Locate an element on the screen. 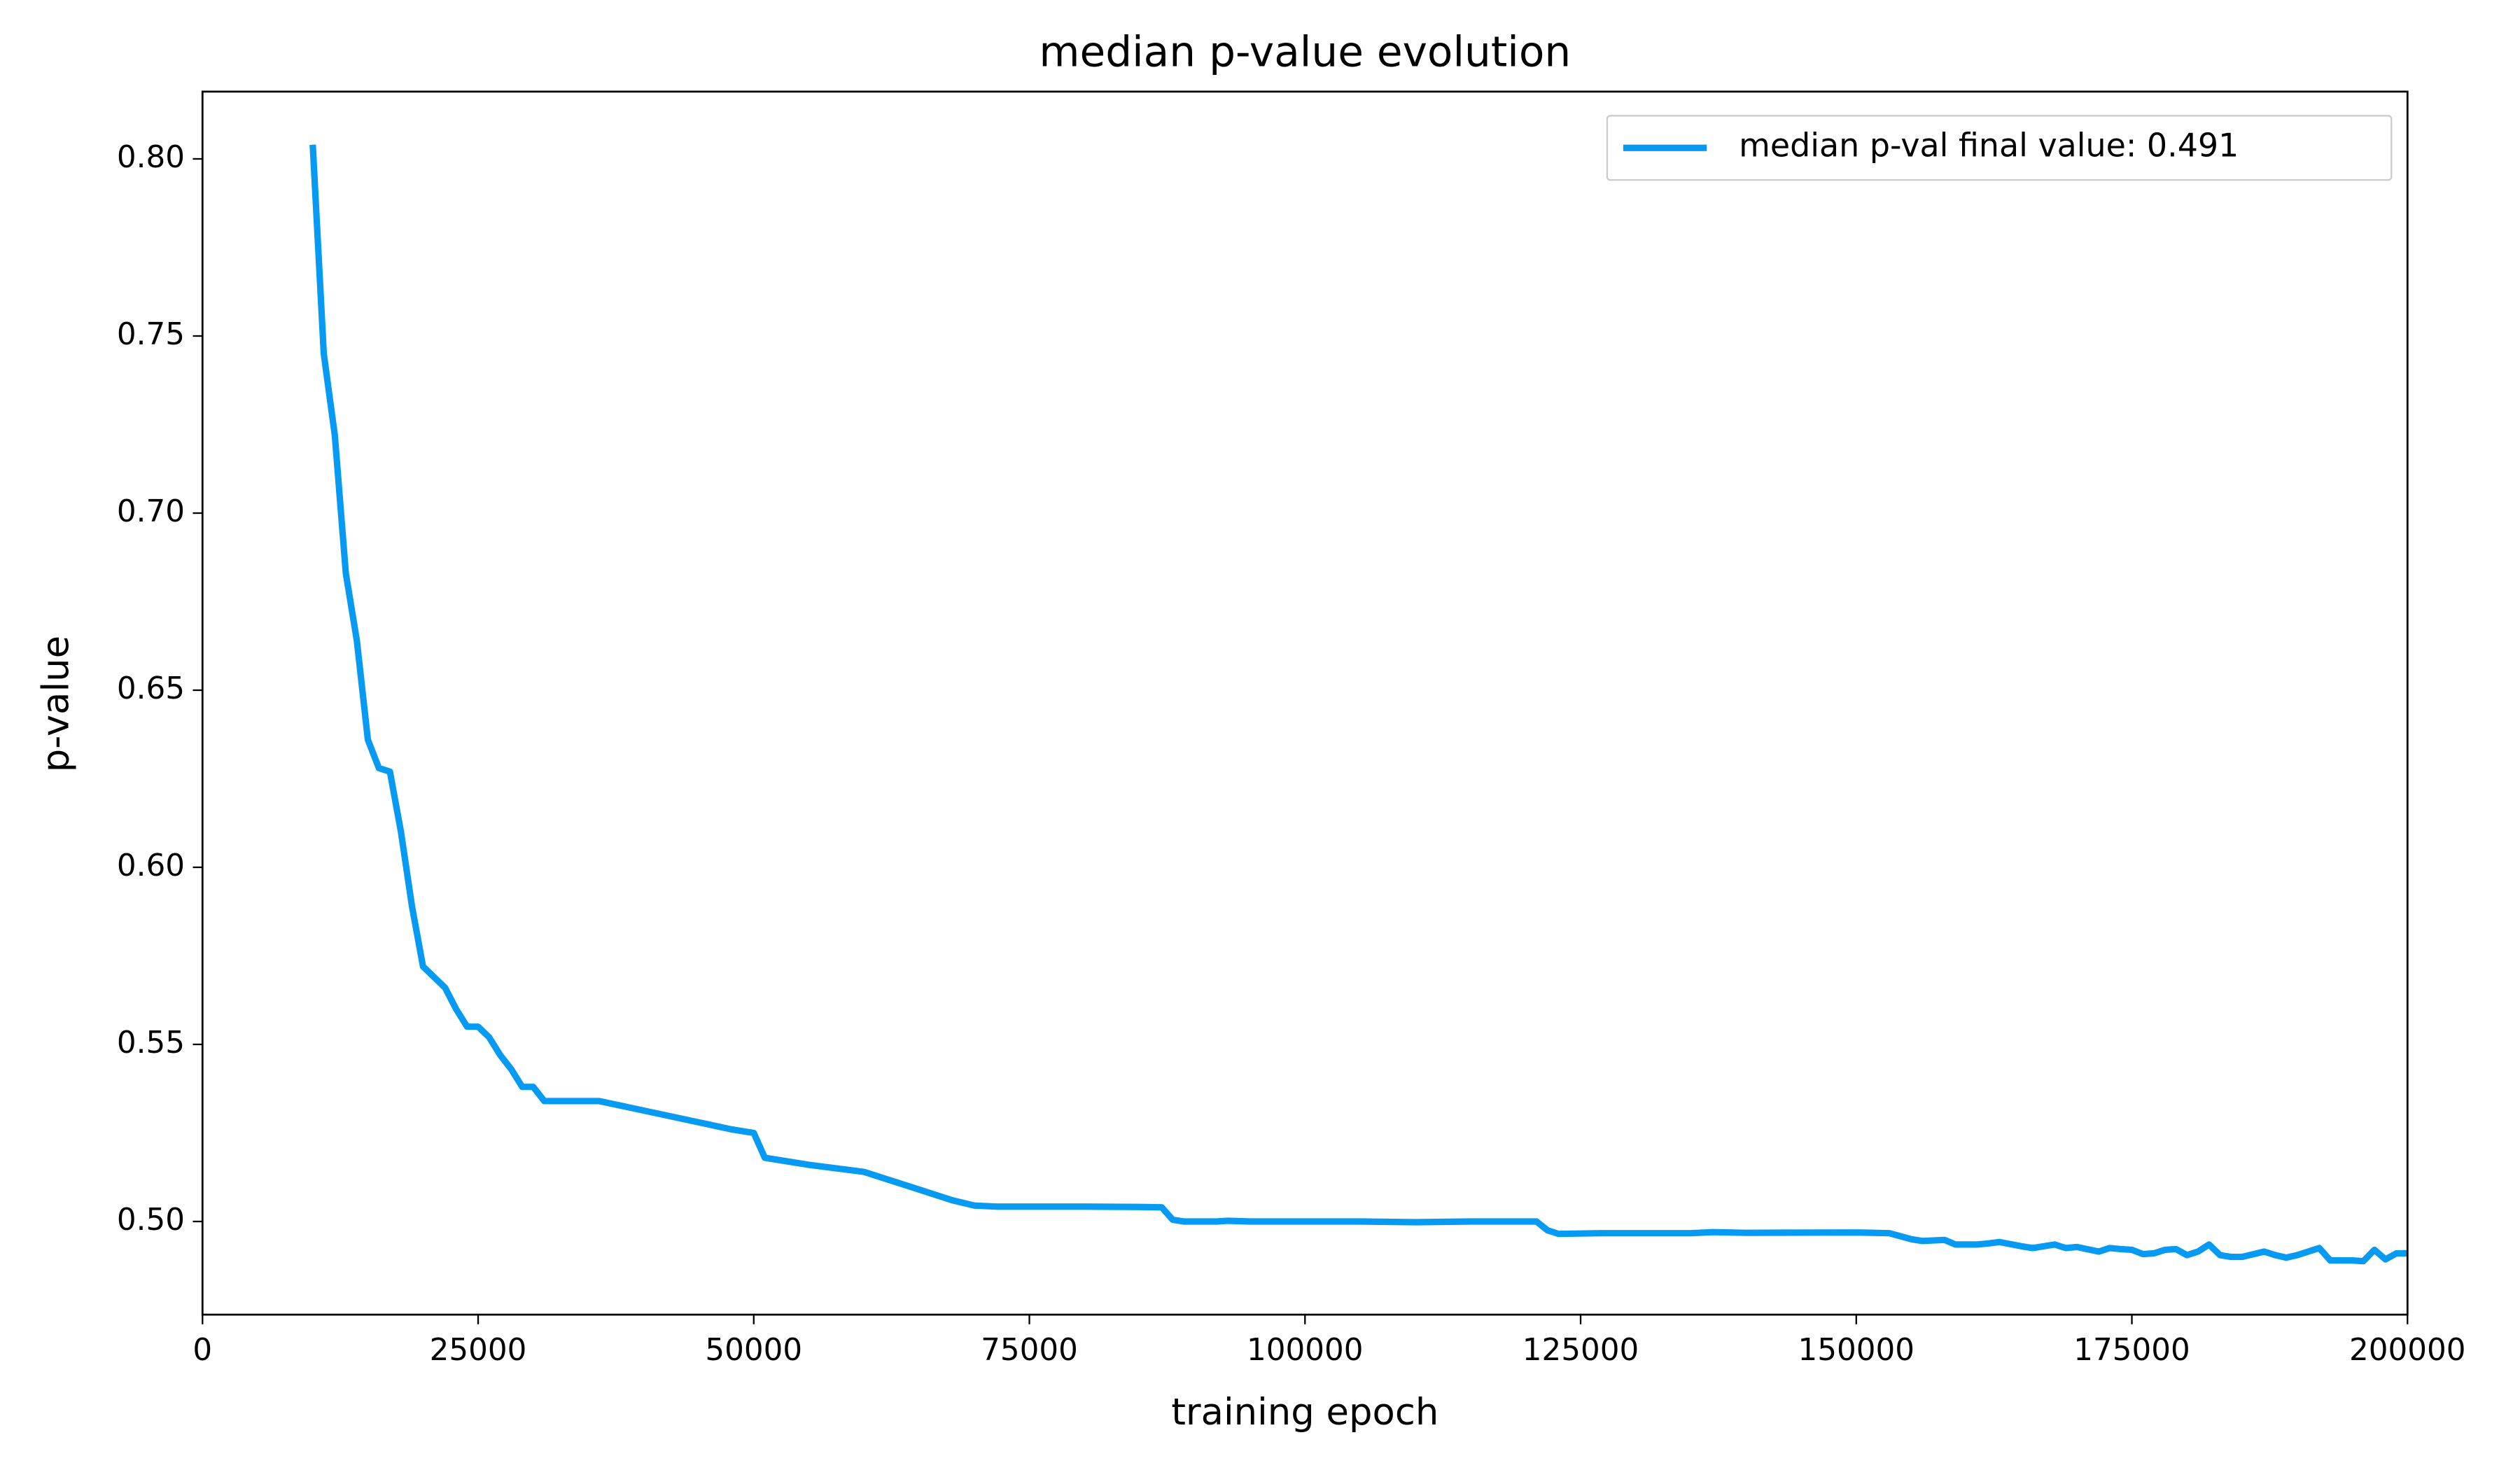  y-tick-label: 0.80 is located at coordinates (151, 157).